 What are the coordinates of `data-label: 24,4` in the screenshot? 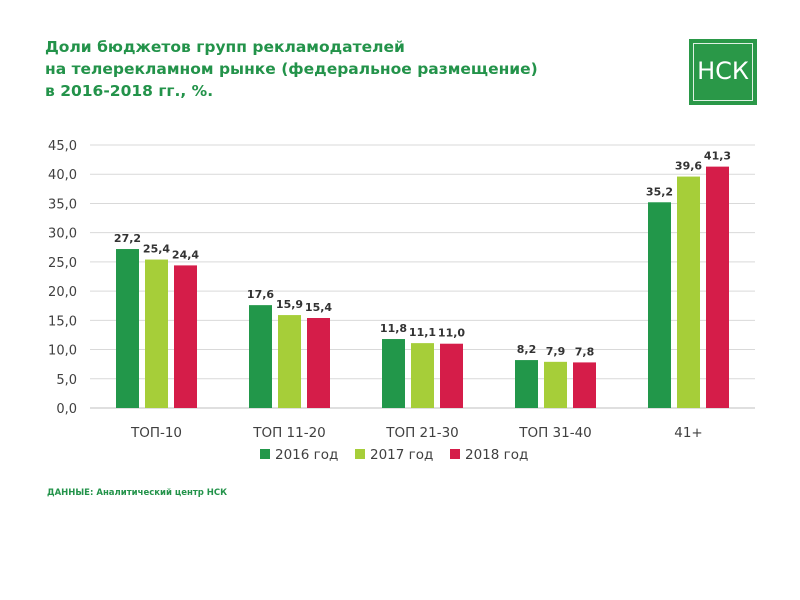 It's located at (185, 254).